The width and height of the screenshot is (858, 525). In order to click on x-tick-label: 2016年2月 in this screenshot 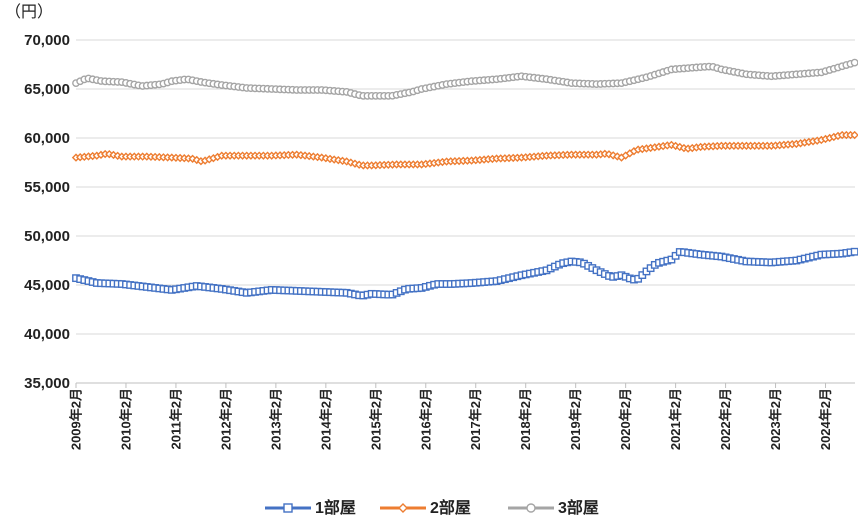, I will do `click(425, 419)`.